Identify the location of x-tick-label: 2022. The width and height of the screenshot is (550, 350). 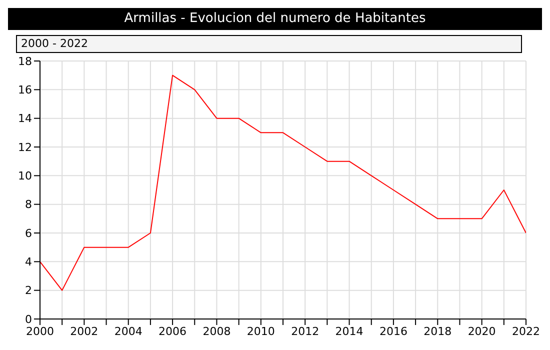
(526, 331).